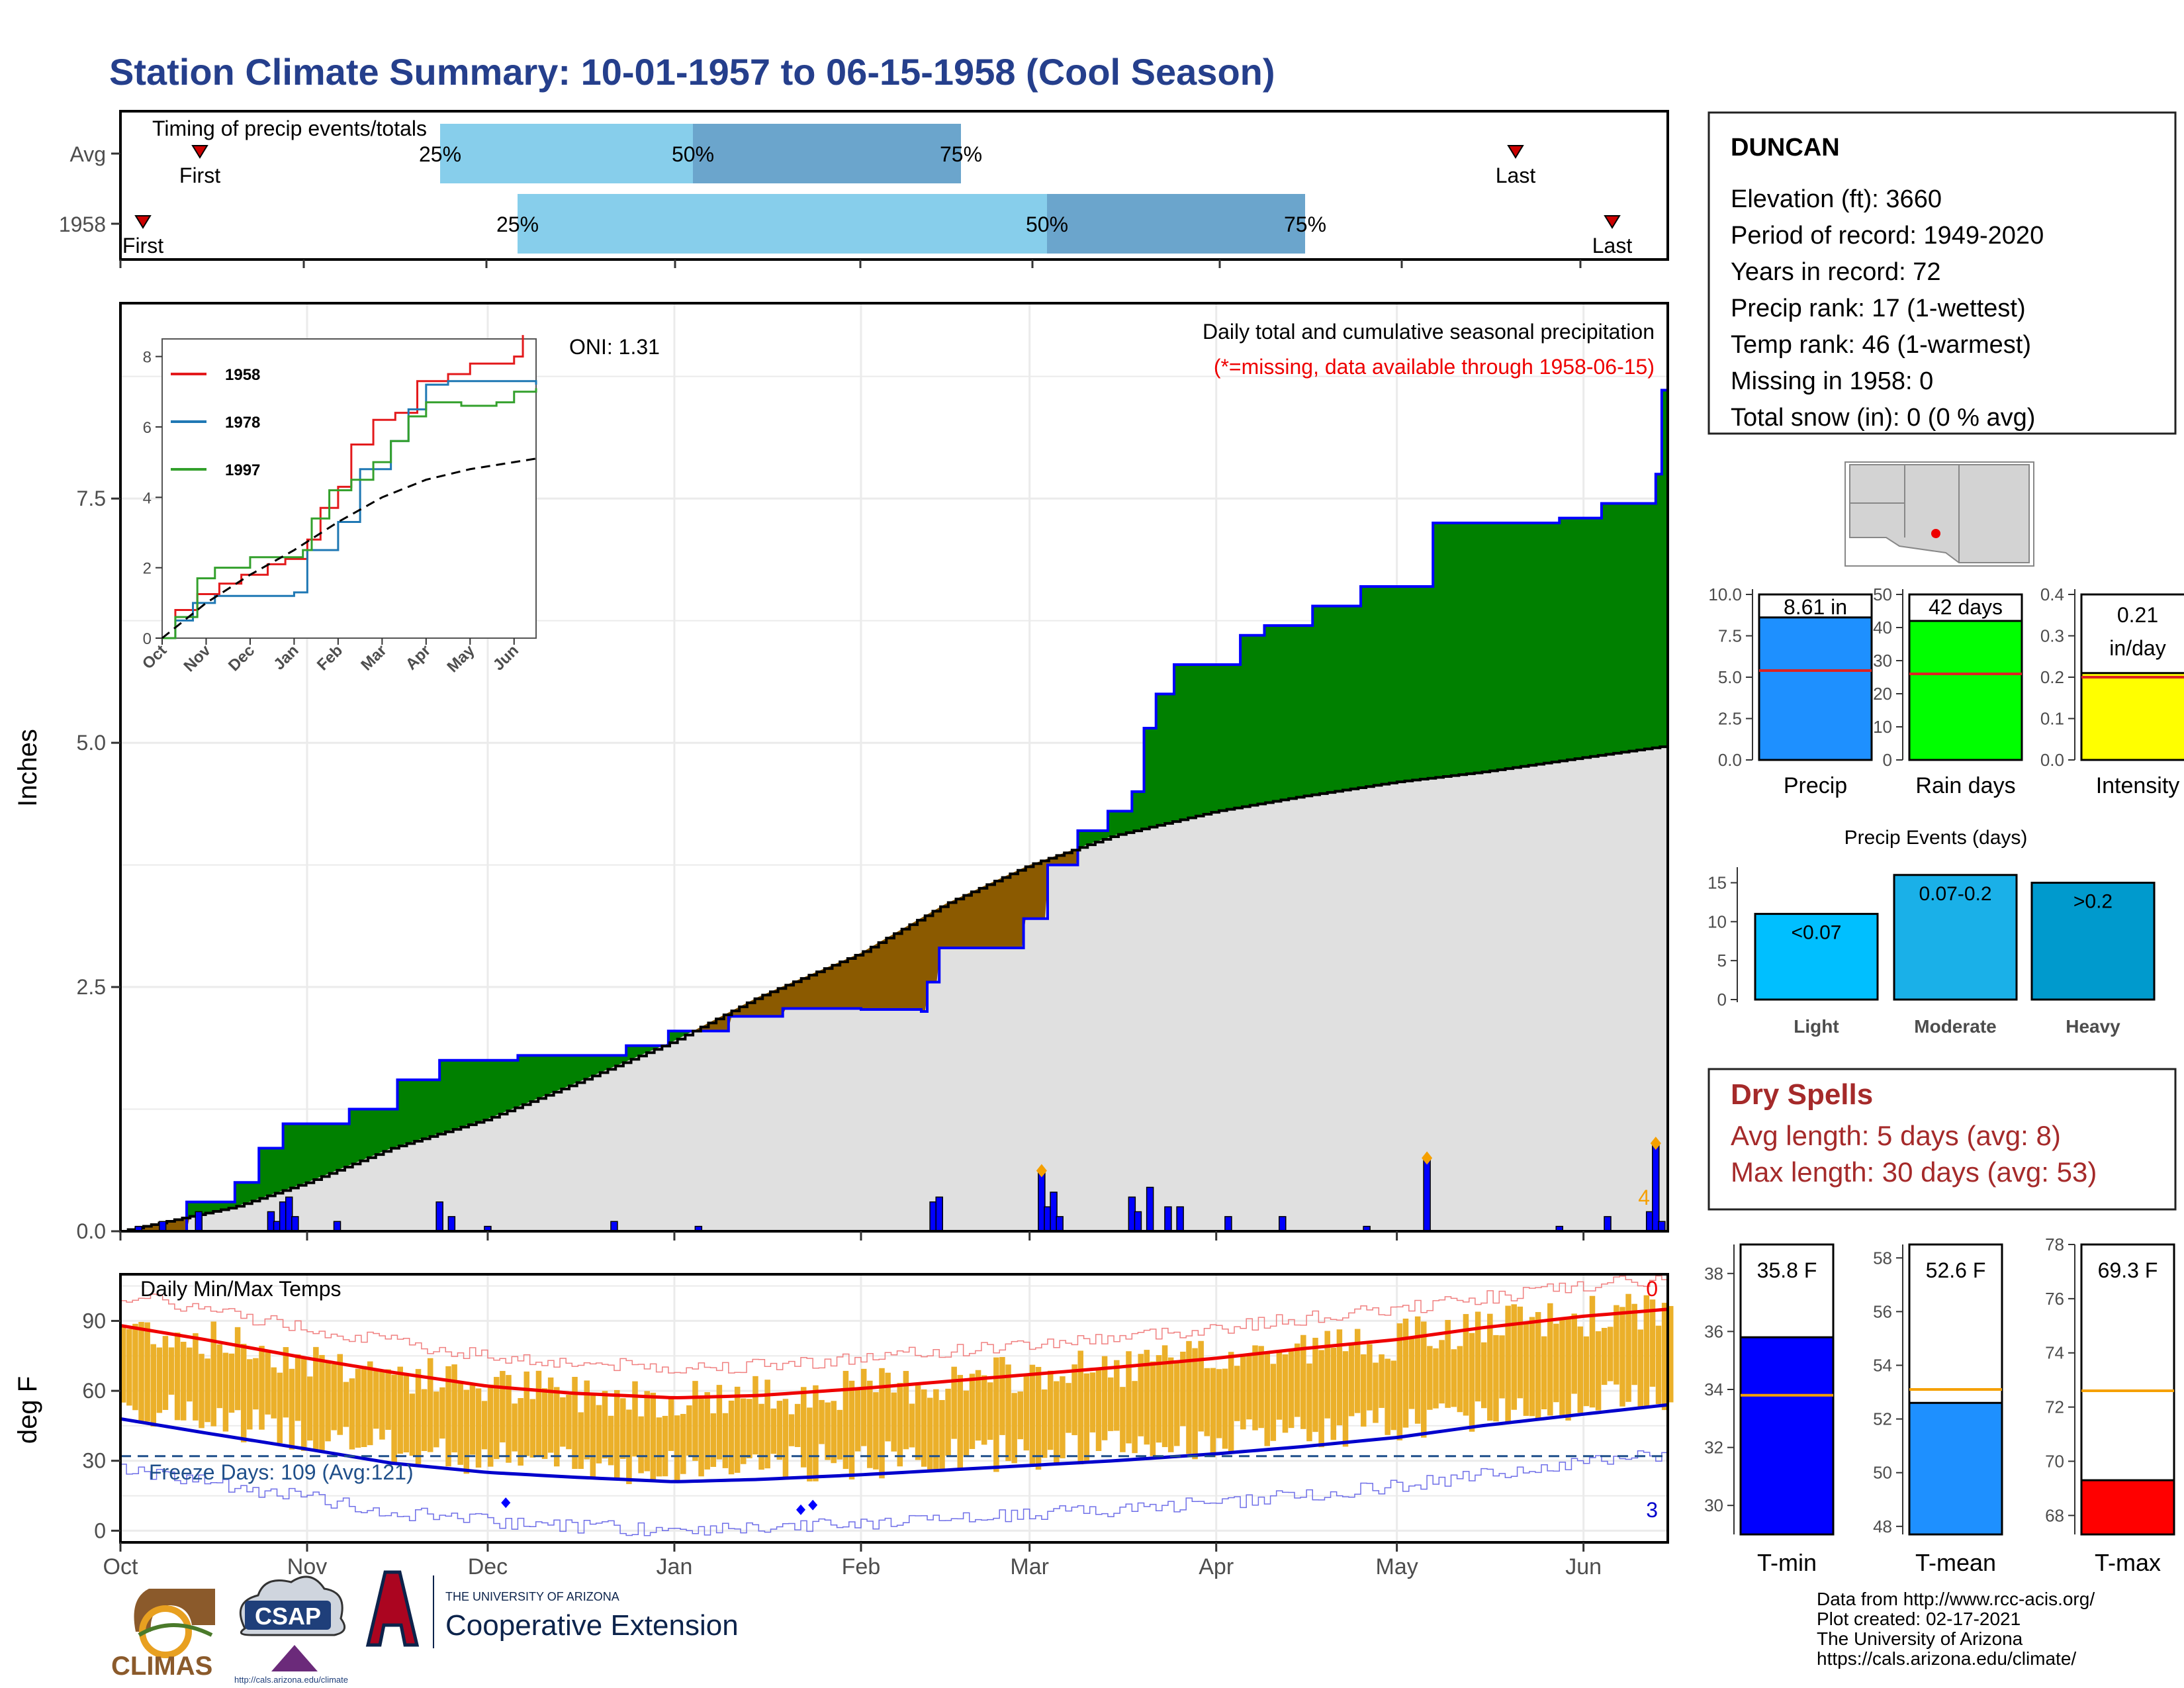  I want to click on ua-big-text: Cooperative Extension, so click(592, 1625).